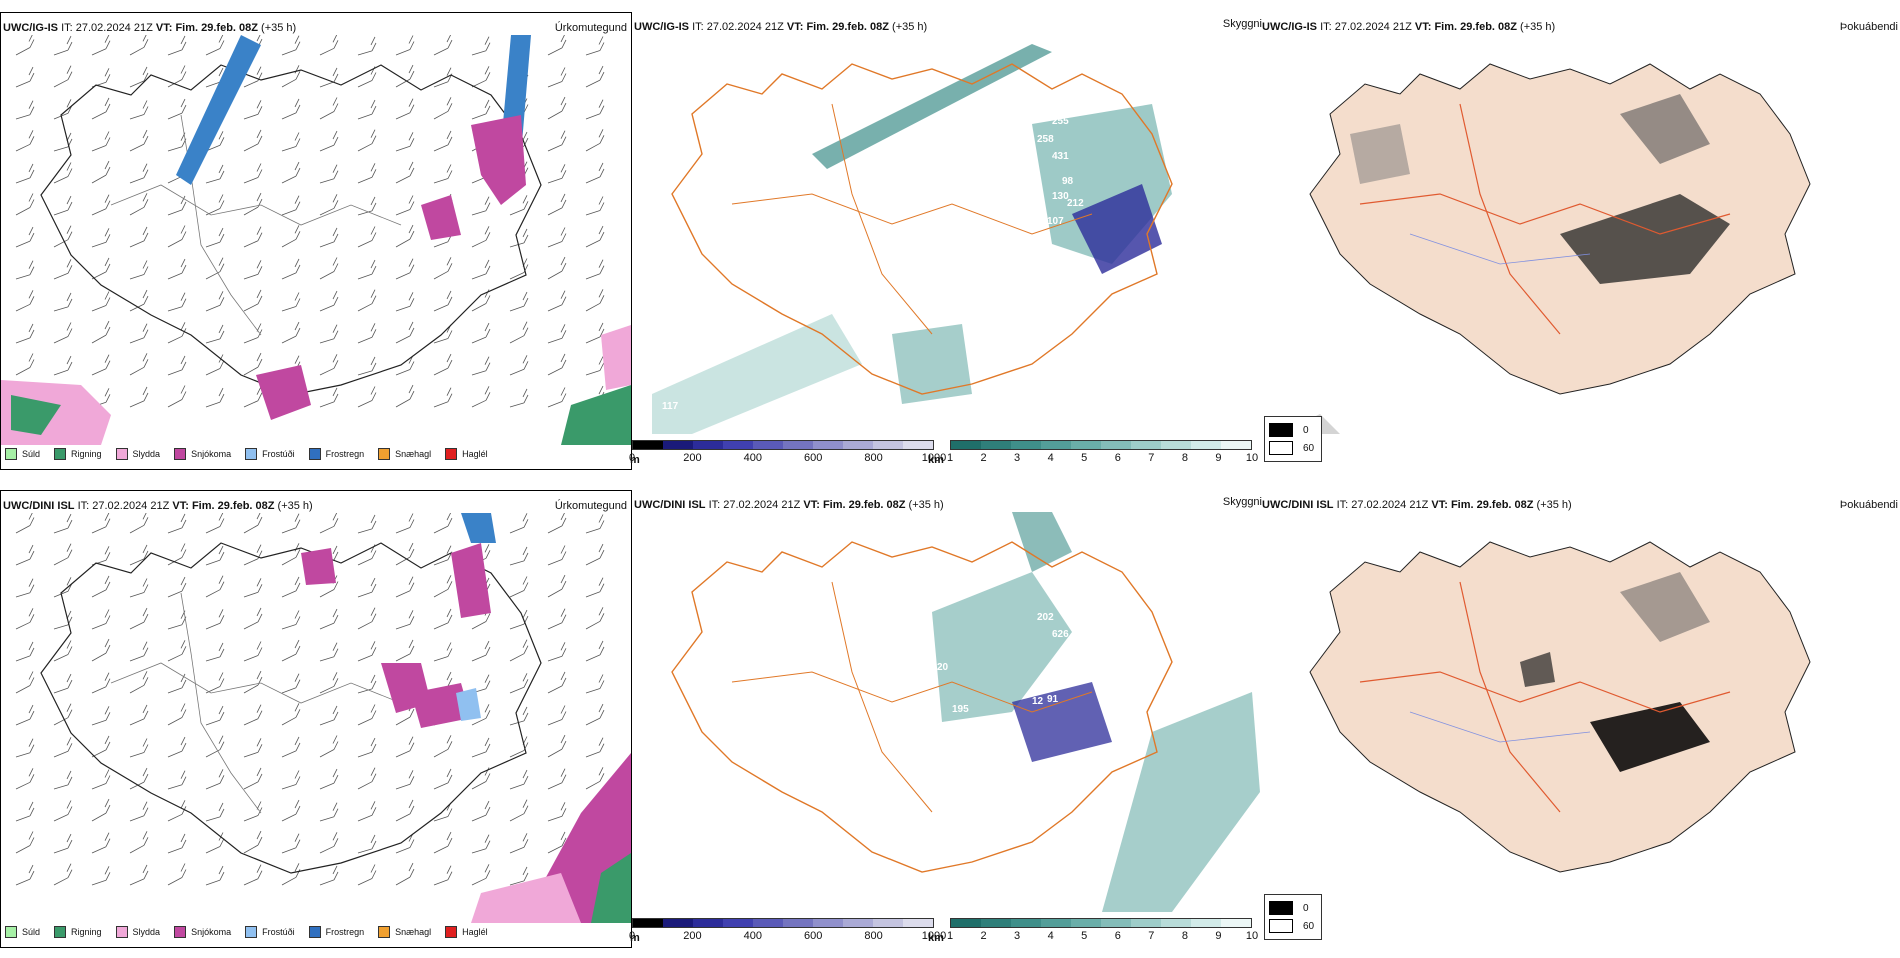  Describe the element at coordinates (783, 923) in the screenshot. I see `elevation-colorbar` at that location.